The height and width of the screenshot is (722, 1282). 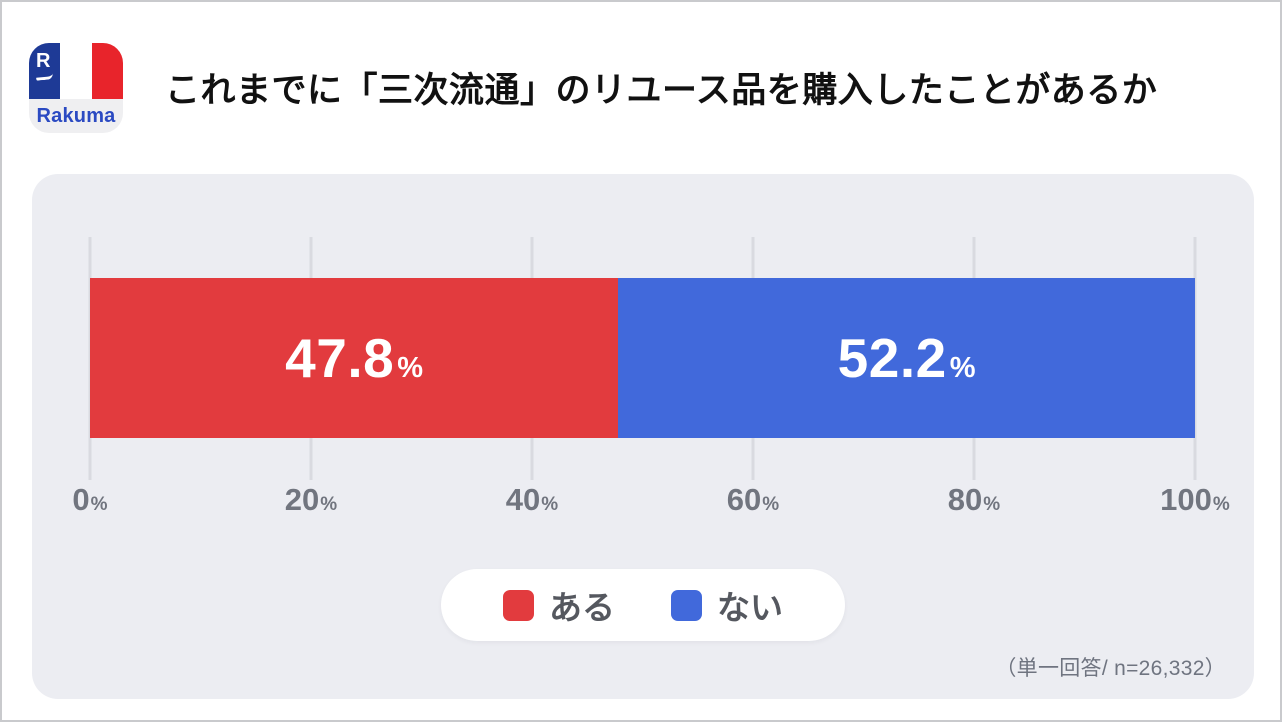 I want to click on legend-label: ない, so click(x=750, y=607).